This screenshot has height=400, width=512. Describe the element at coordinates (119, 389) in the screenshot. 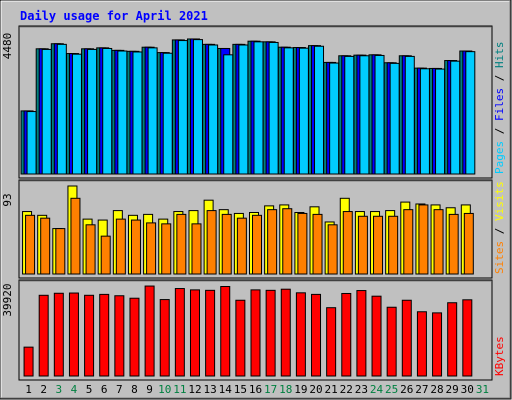

I see `x-tick-label-7: 7` at that location.